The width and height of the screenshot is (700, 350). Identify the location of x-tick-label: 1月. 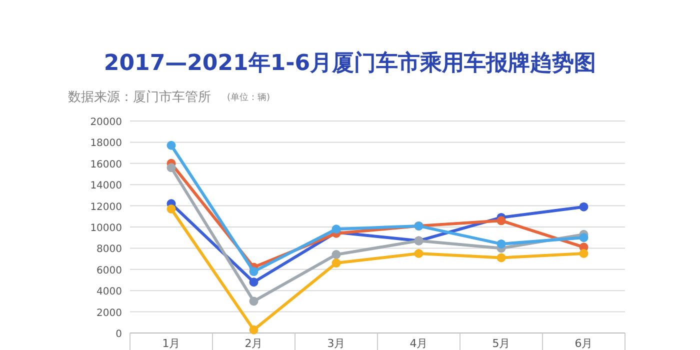
(171, 343).